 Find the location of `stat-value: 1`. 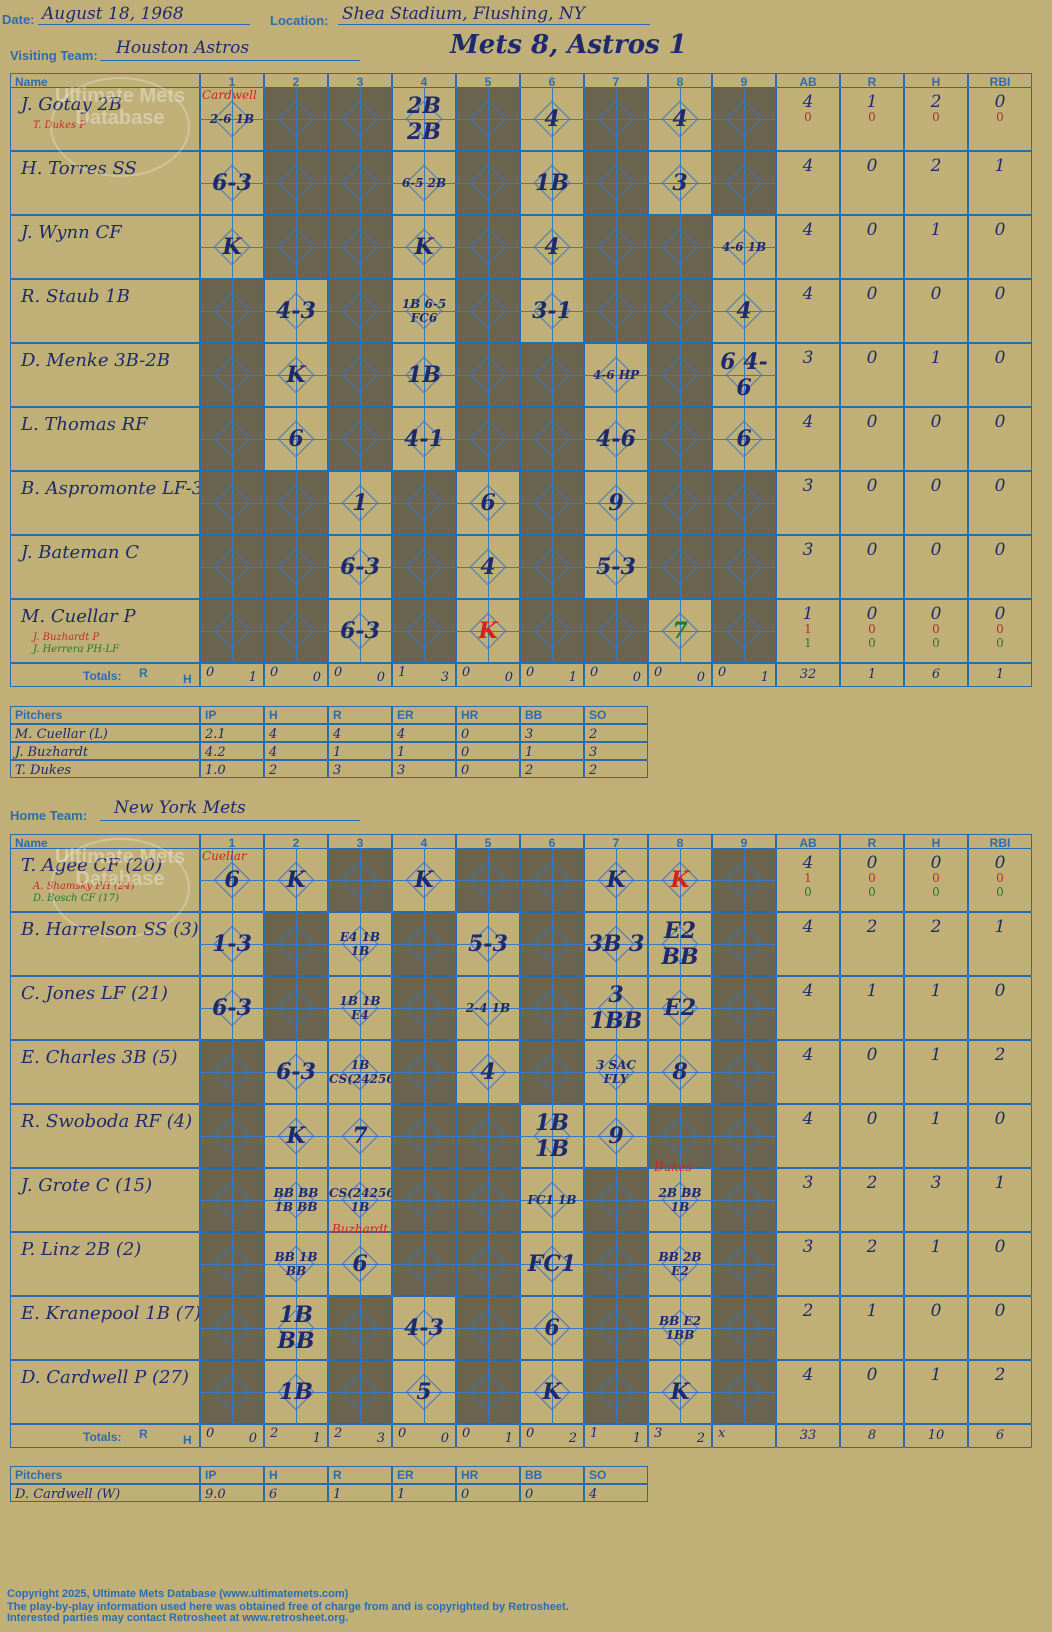

stat-value: 1 is located at coordinates (936, 1119).